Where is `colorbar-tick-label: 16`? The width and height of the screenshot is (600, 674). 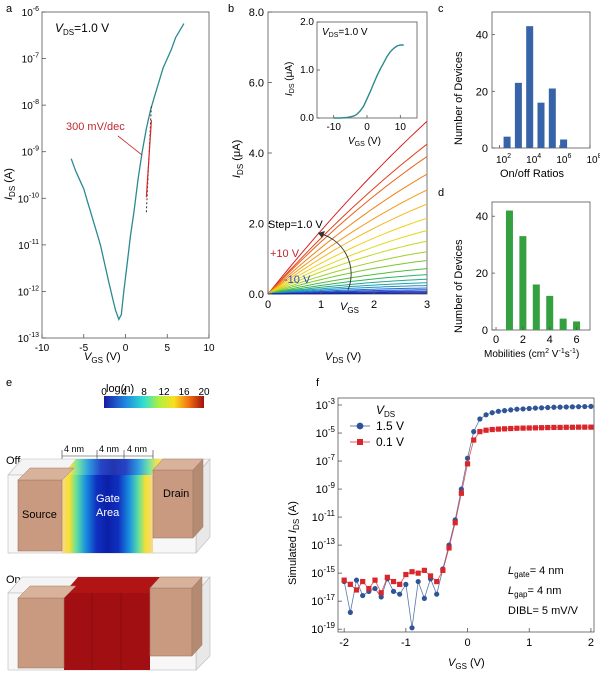
colorbar-tick-label: 16 is located at coordinates (184, 392).